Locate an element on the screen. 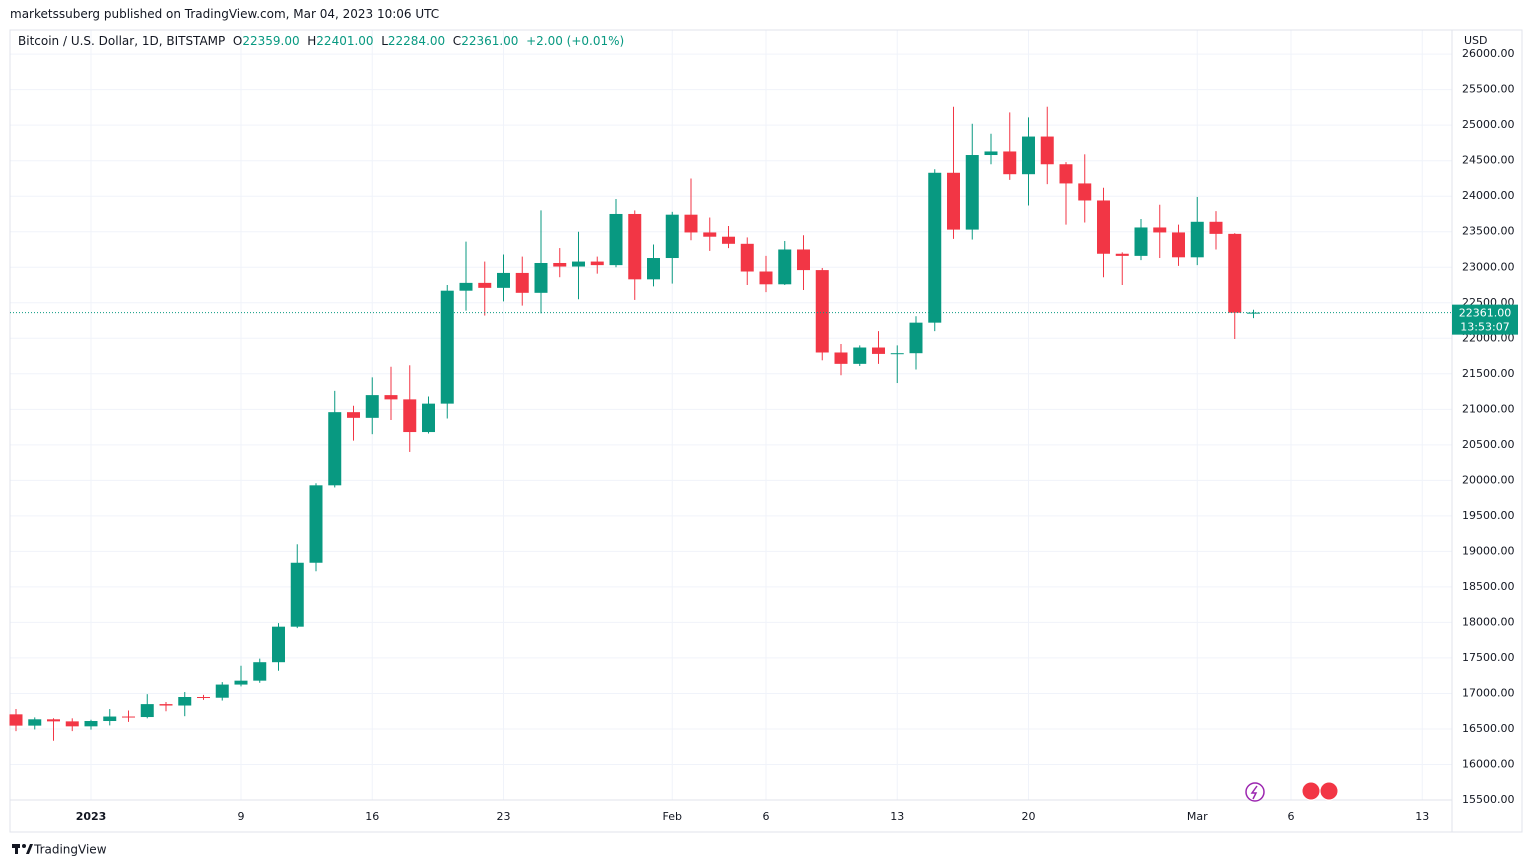 The image size is (1533, 867). x-tick-label: Feb is located at coordinates (672, 816).